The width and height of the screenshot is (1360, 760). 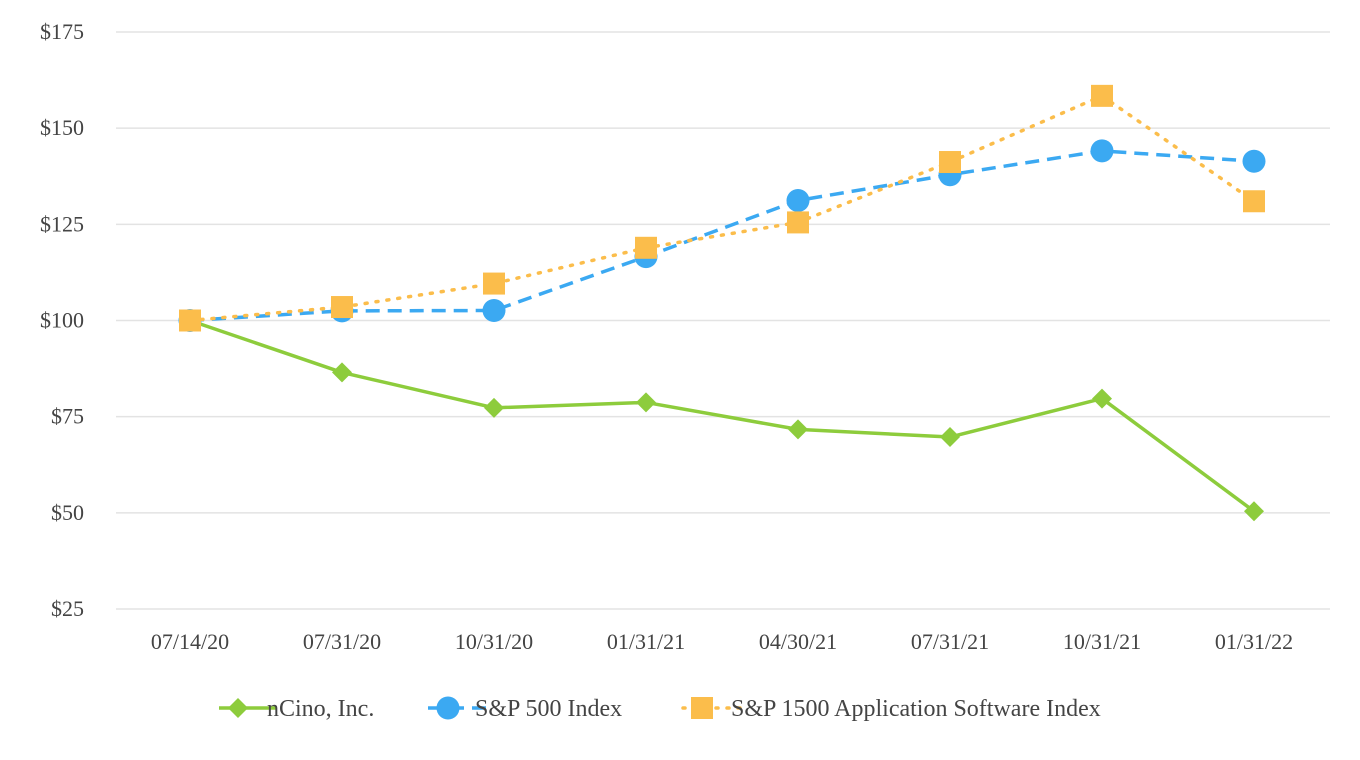 What do you see at coordinates (916, 709) in the screenshot?
I see `legend-label: S&P 1500 Application Software Index` at bounding box center [916, 709].